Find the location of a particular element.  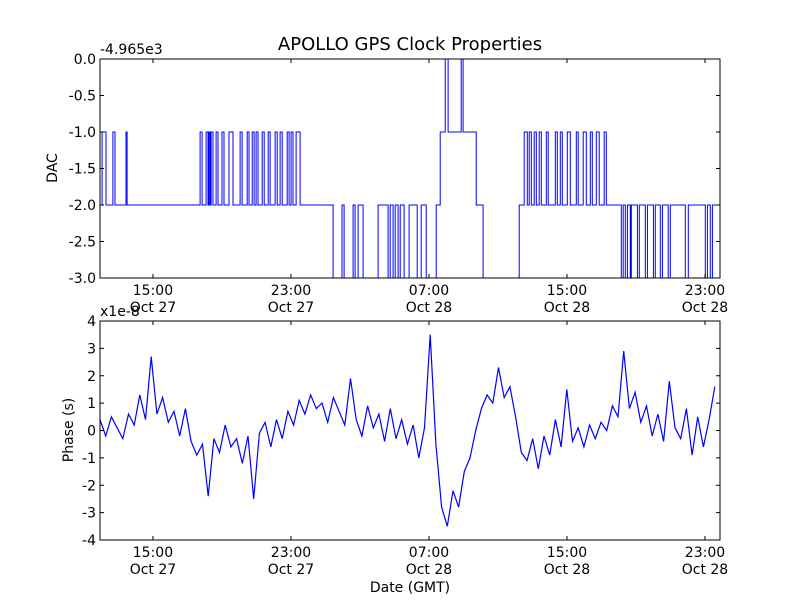

y-tick-label: 2 is located at coordinates (91, 377).